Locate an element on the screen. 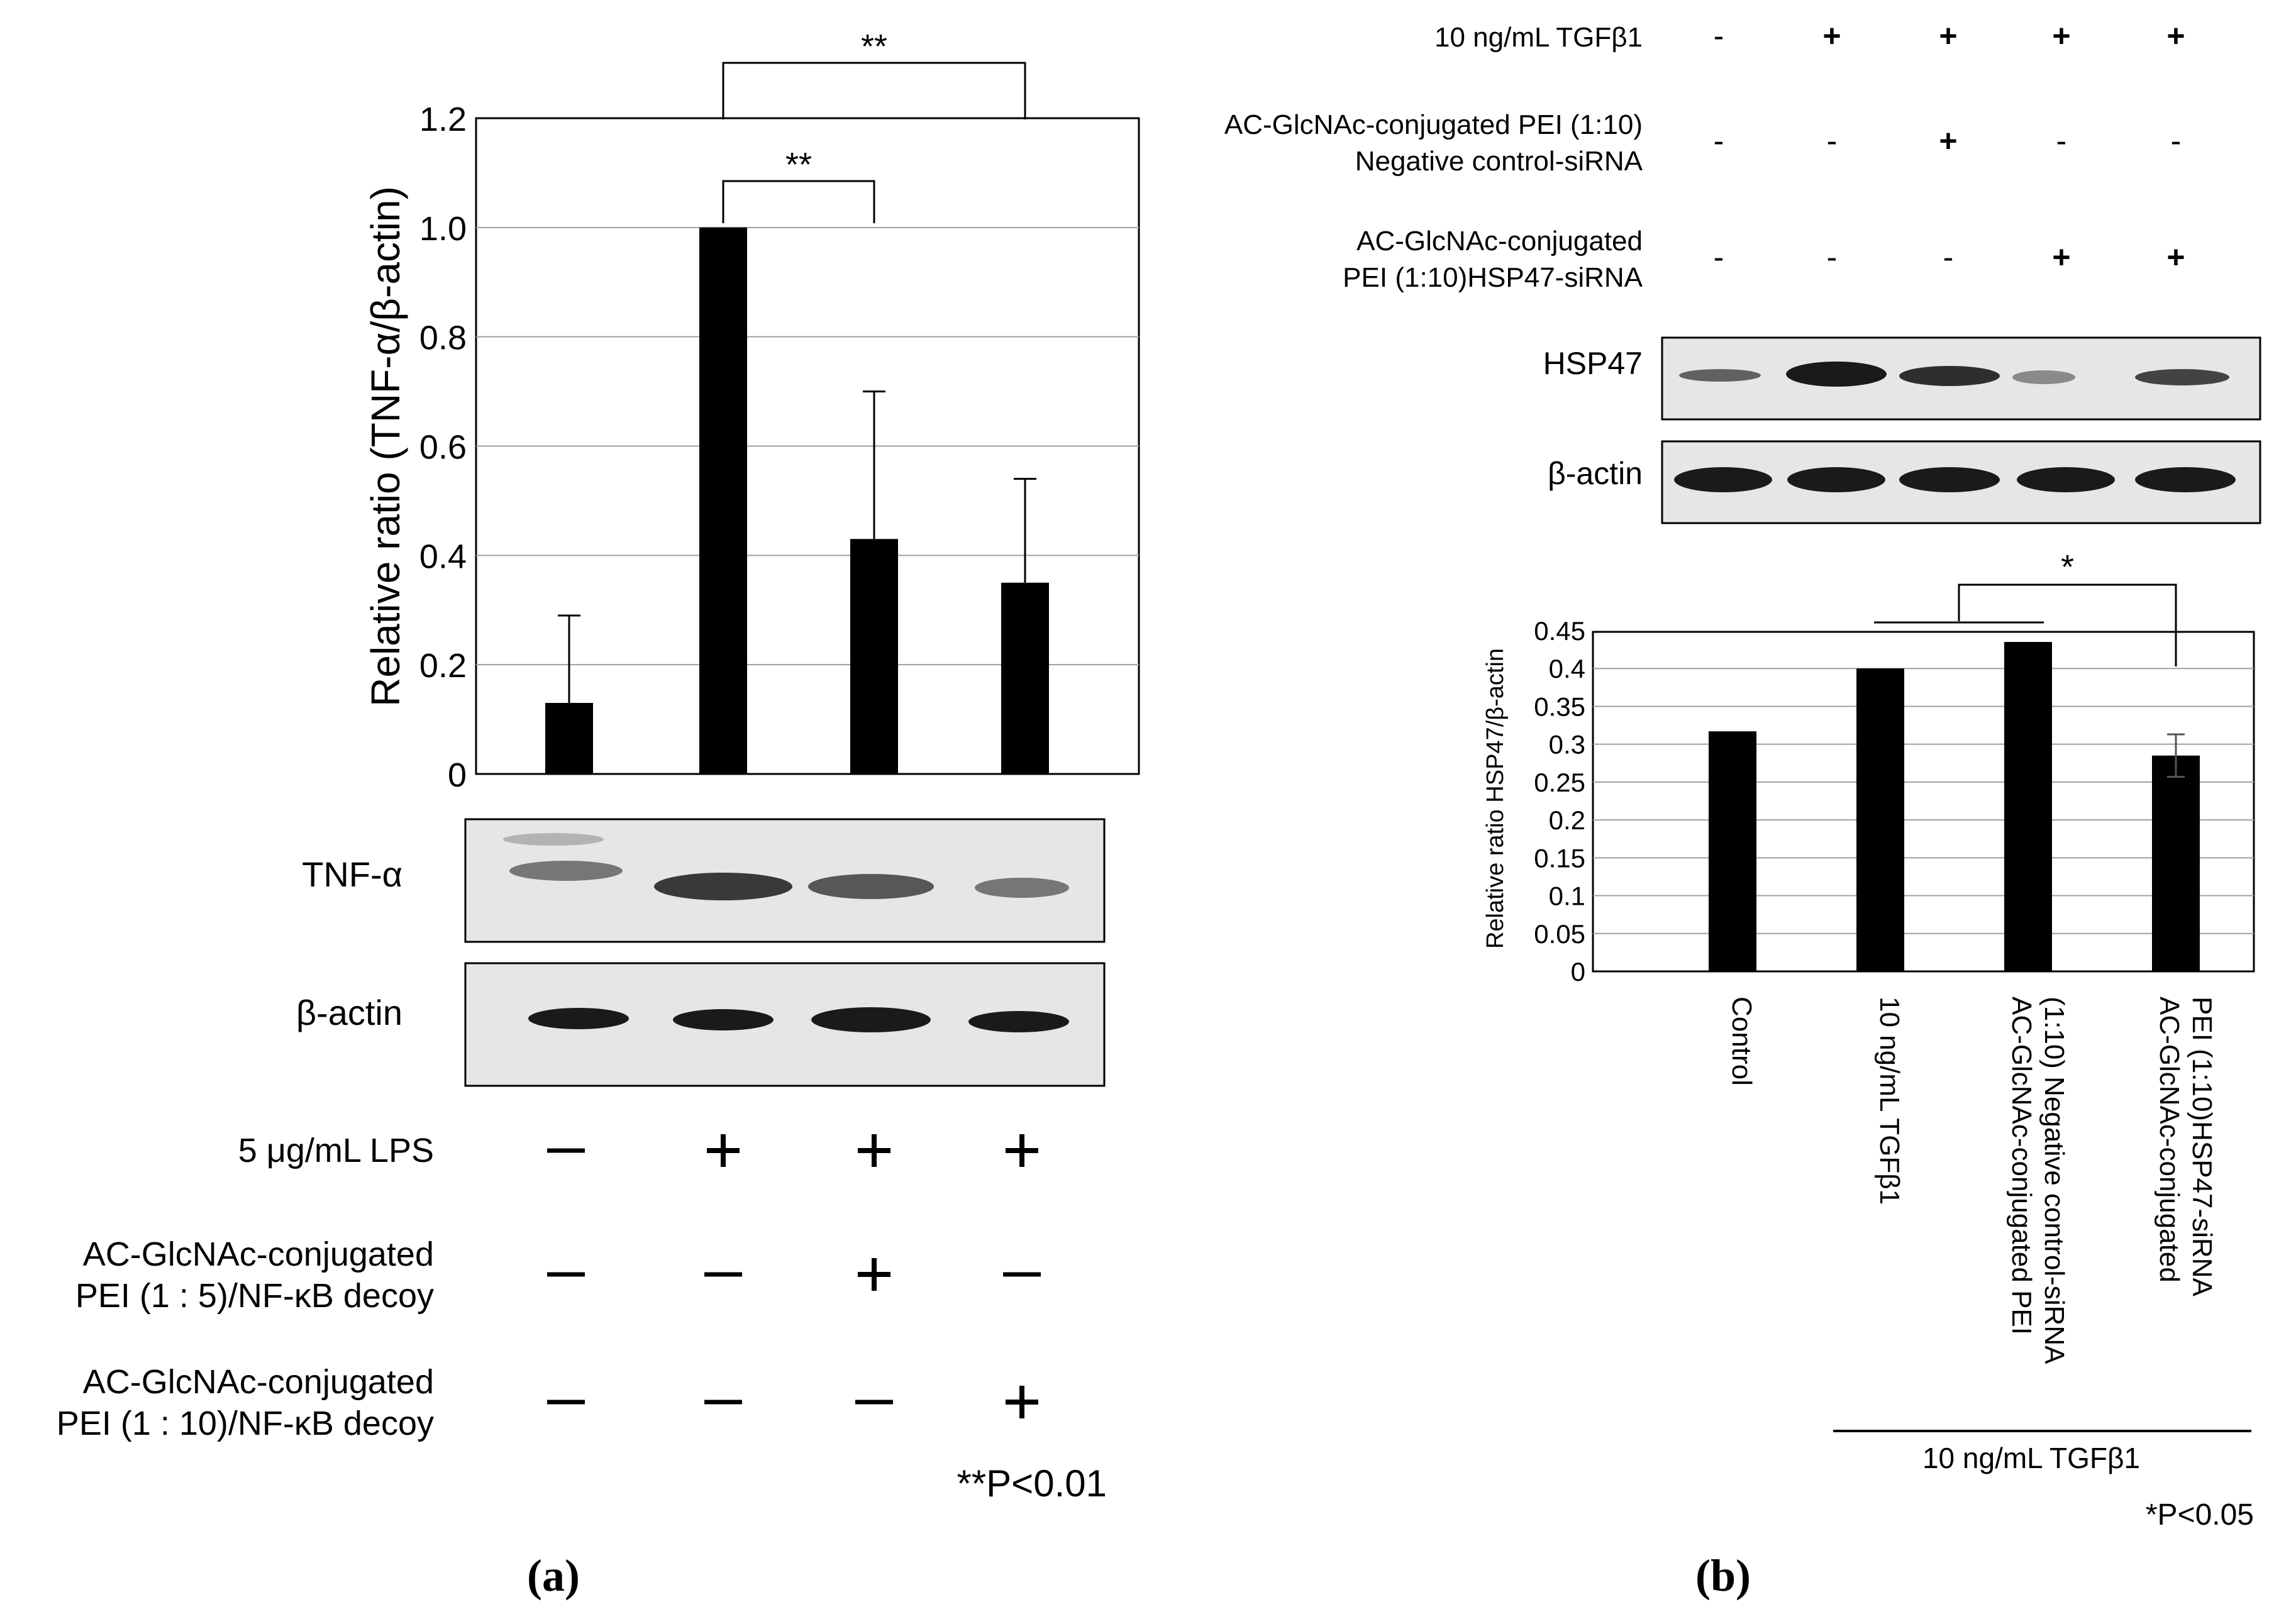  y-tick-label: 0.8 is located at coordinates (443, 338).